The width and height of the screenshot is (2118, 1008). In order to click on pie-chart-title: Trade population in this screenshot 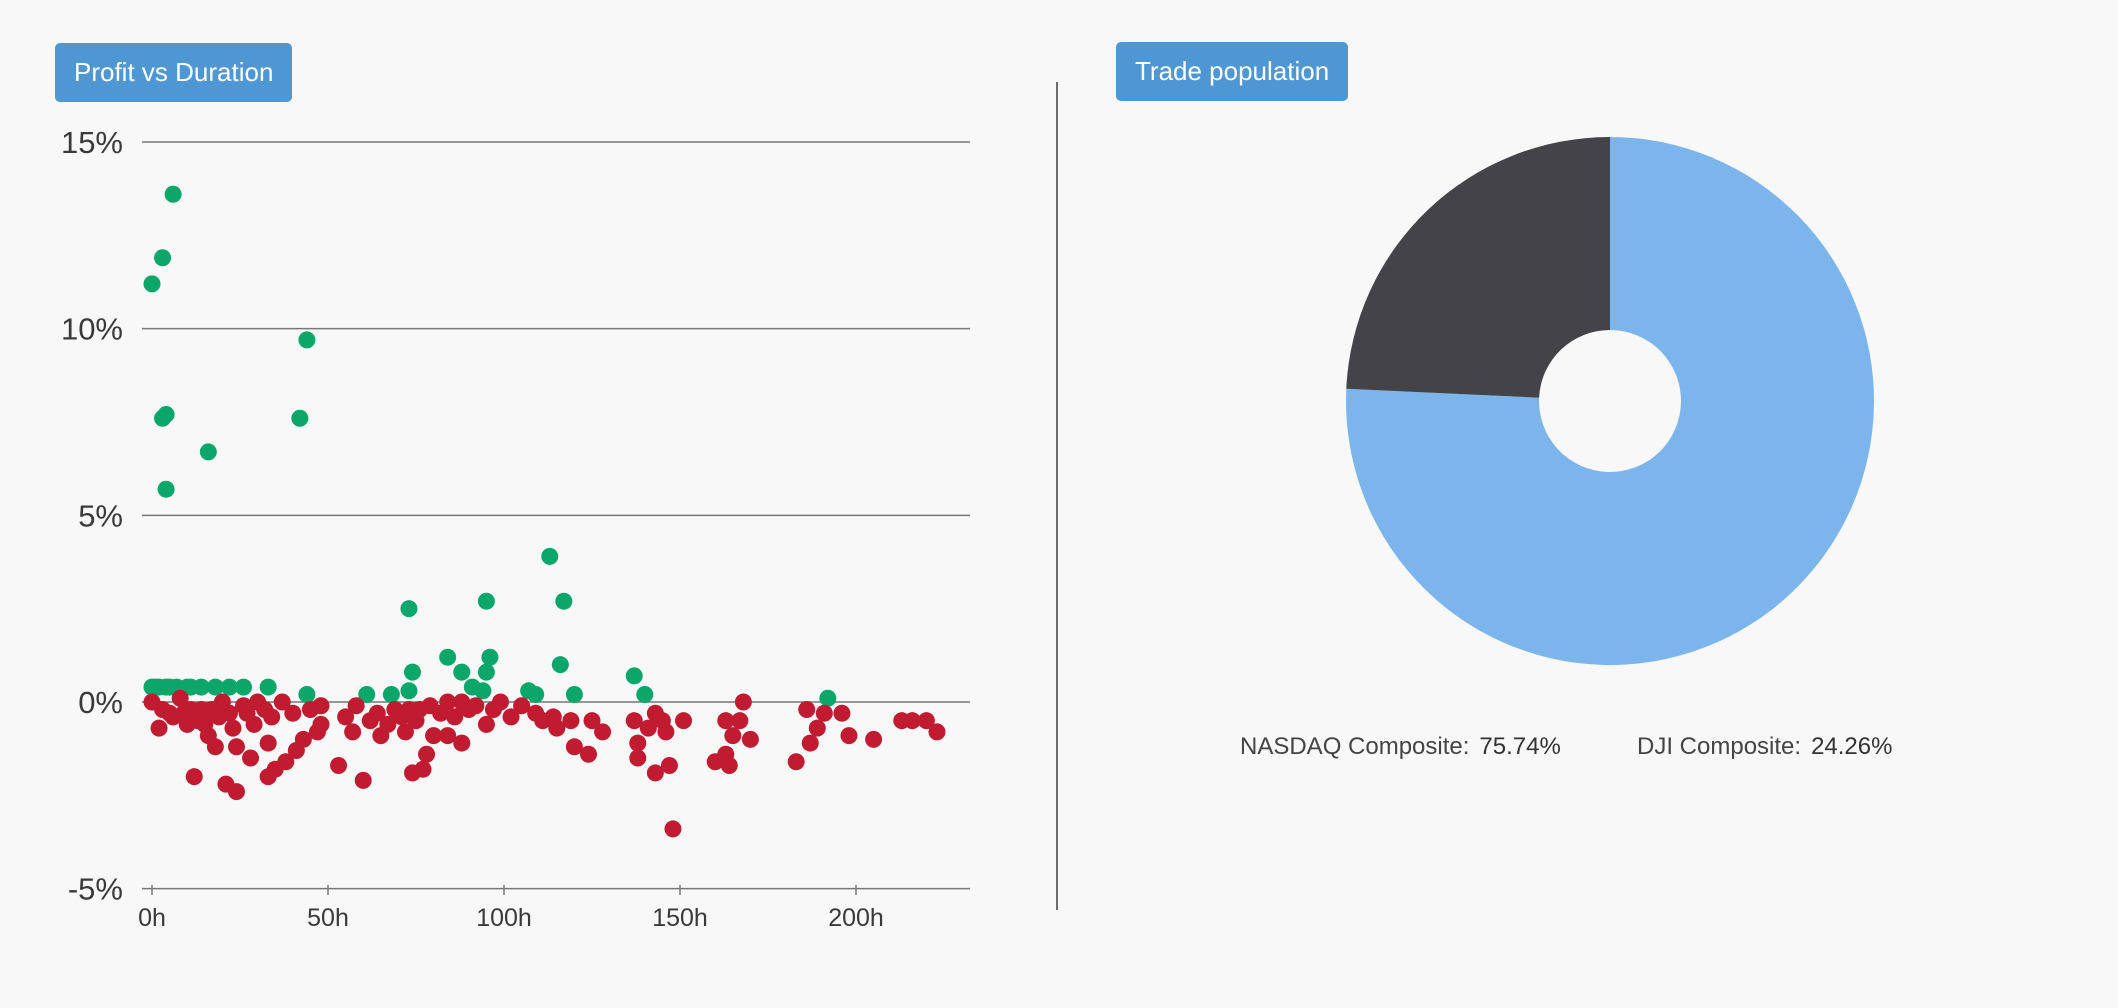, I will do `click(1232, 71)`.